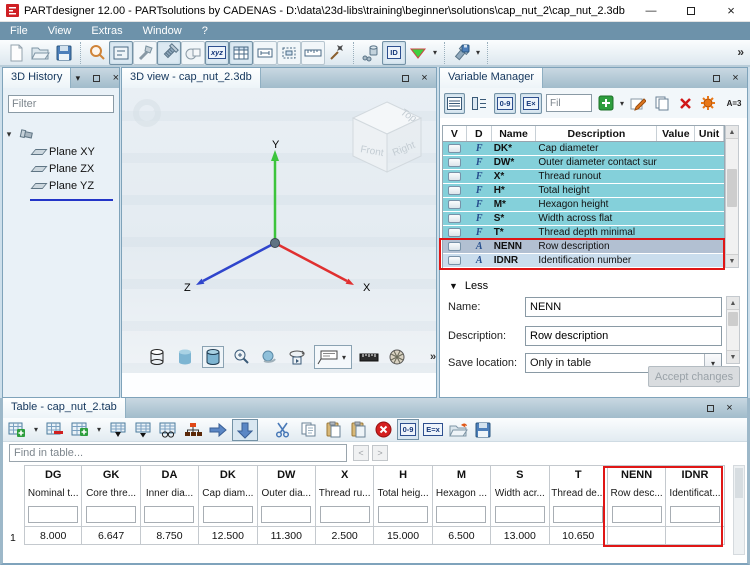 Image resolution: width=750 pixels, height=567 pixels. What do you see at coordinates (492, 78) in the screenshot?
I see `vm-tab: Variable Manager` at bounding box center [492, 78].